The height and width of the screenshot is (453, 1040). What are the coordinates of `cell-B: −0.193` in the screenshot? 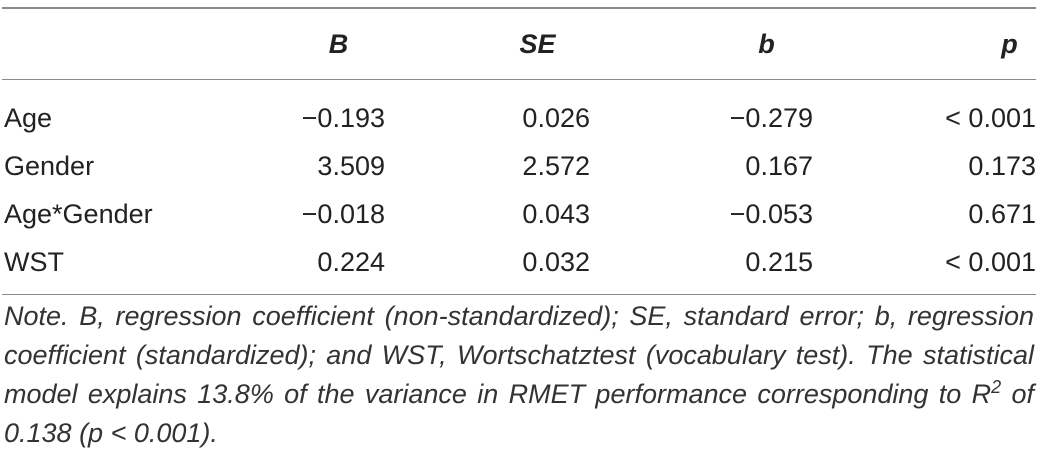 It's located at (343, 117).